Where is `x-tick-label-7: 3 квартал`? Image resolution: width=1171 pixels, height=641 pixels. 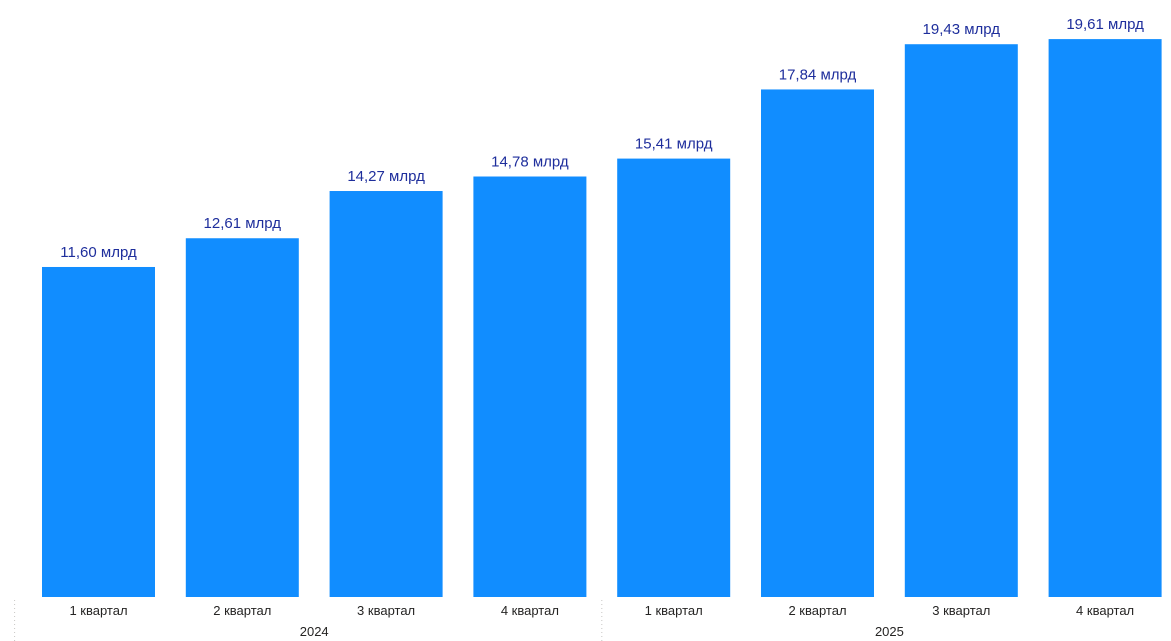
x-tick-label-7: 3 квартал is located at coordinates (961, 610).